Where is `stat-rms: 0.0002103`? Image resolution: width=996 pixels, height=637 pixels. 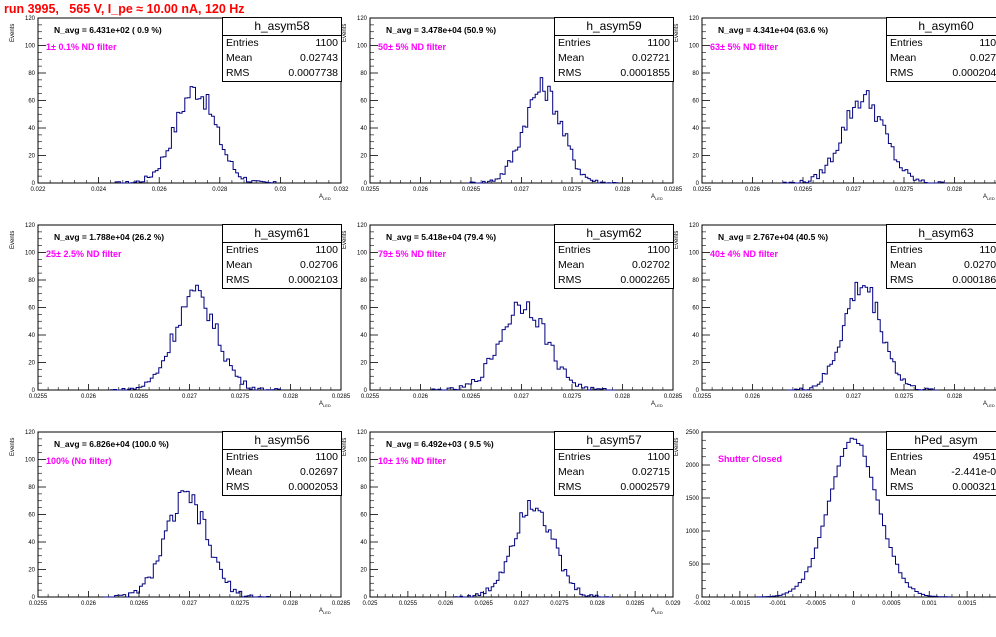 stat-rms: 0.0002103 is located at coordinates (313, 280).